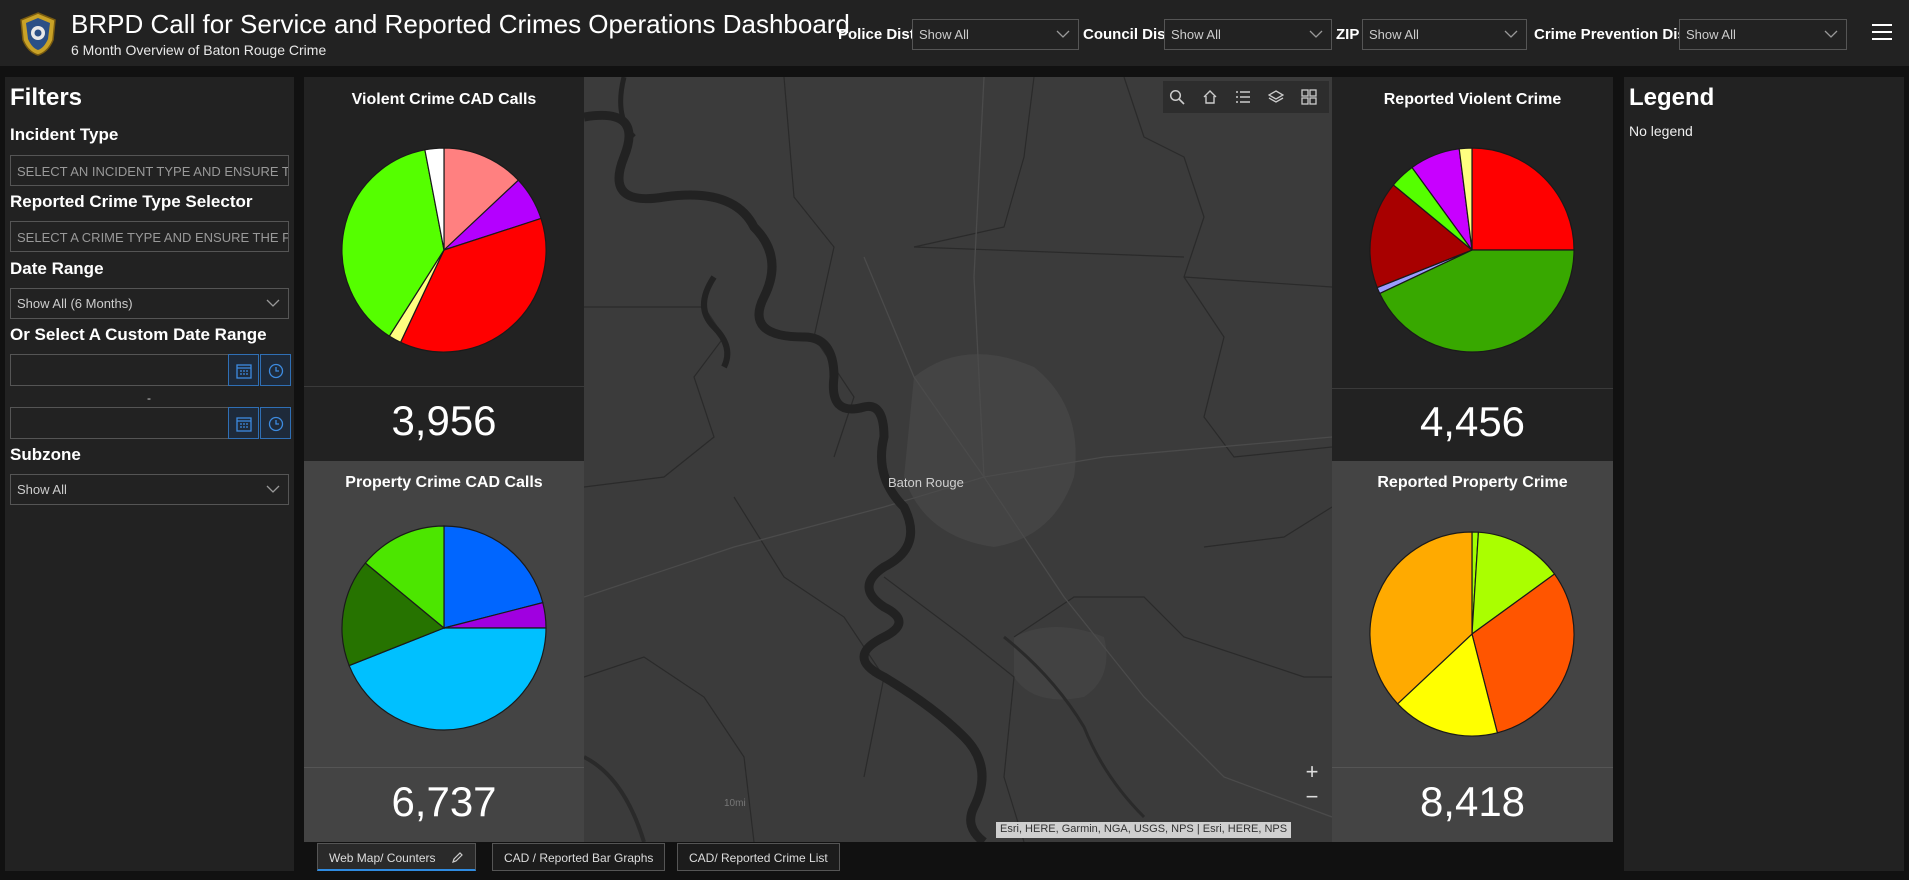 The image size is (1909, 880). Describe the element at coordinates (45, 454) in the screenshot. I see `subzone-label: Subzone` at that location.